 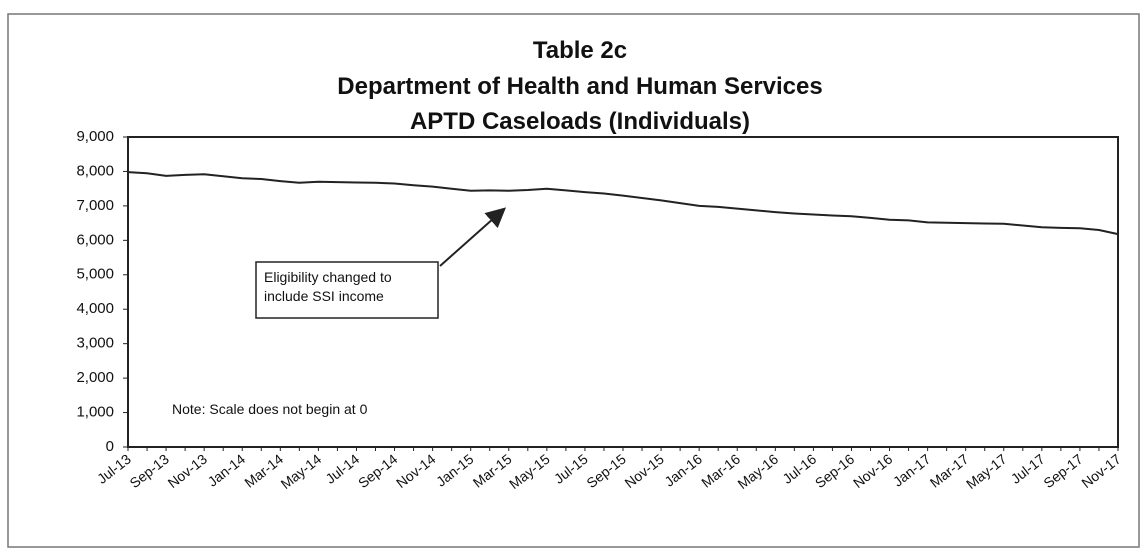 What do you see at coordinates (720, 471) in the screenshot?
I see `x-tick-label: Mar-16` at bounding box center [720, 471].